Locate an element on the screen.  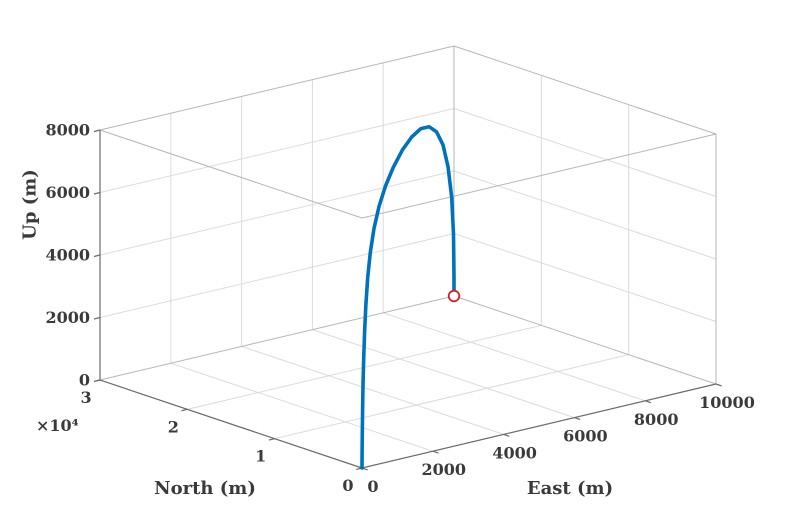
east-tick-label: 0 is located at coordinates (372, 486).